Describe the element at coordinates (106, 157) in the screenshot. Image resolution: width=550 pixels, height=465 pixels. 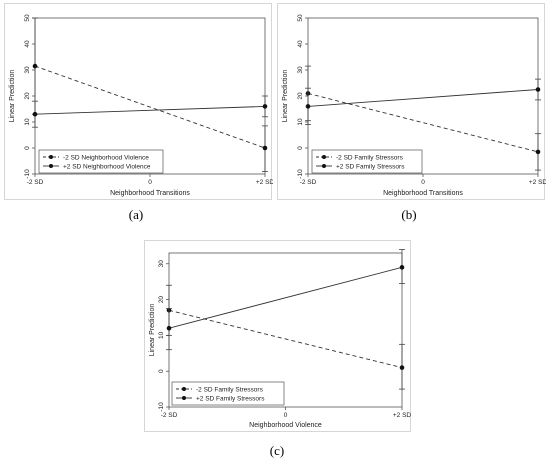
I see `legend-label: -2 SD Neighborhood Violence` at that location.